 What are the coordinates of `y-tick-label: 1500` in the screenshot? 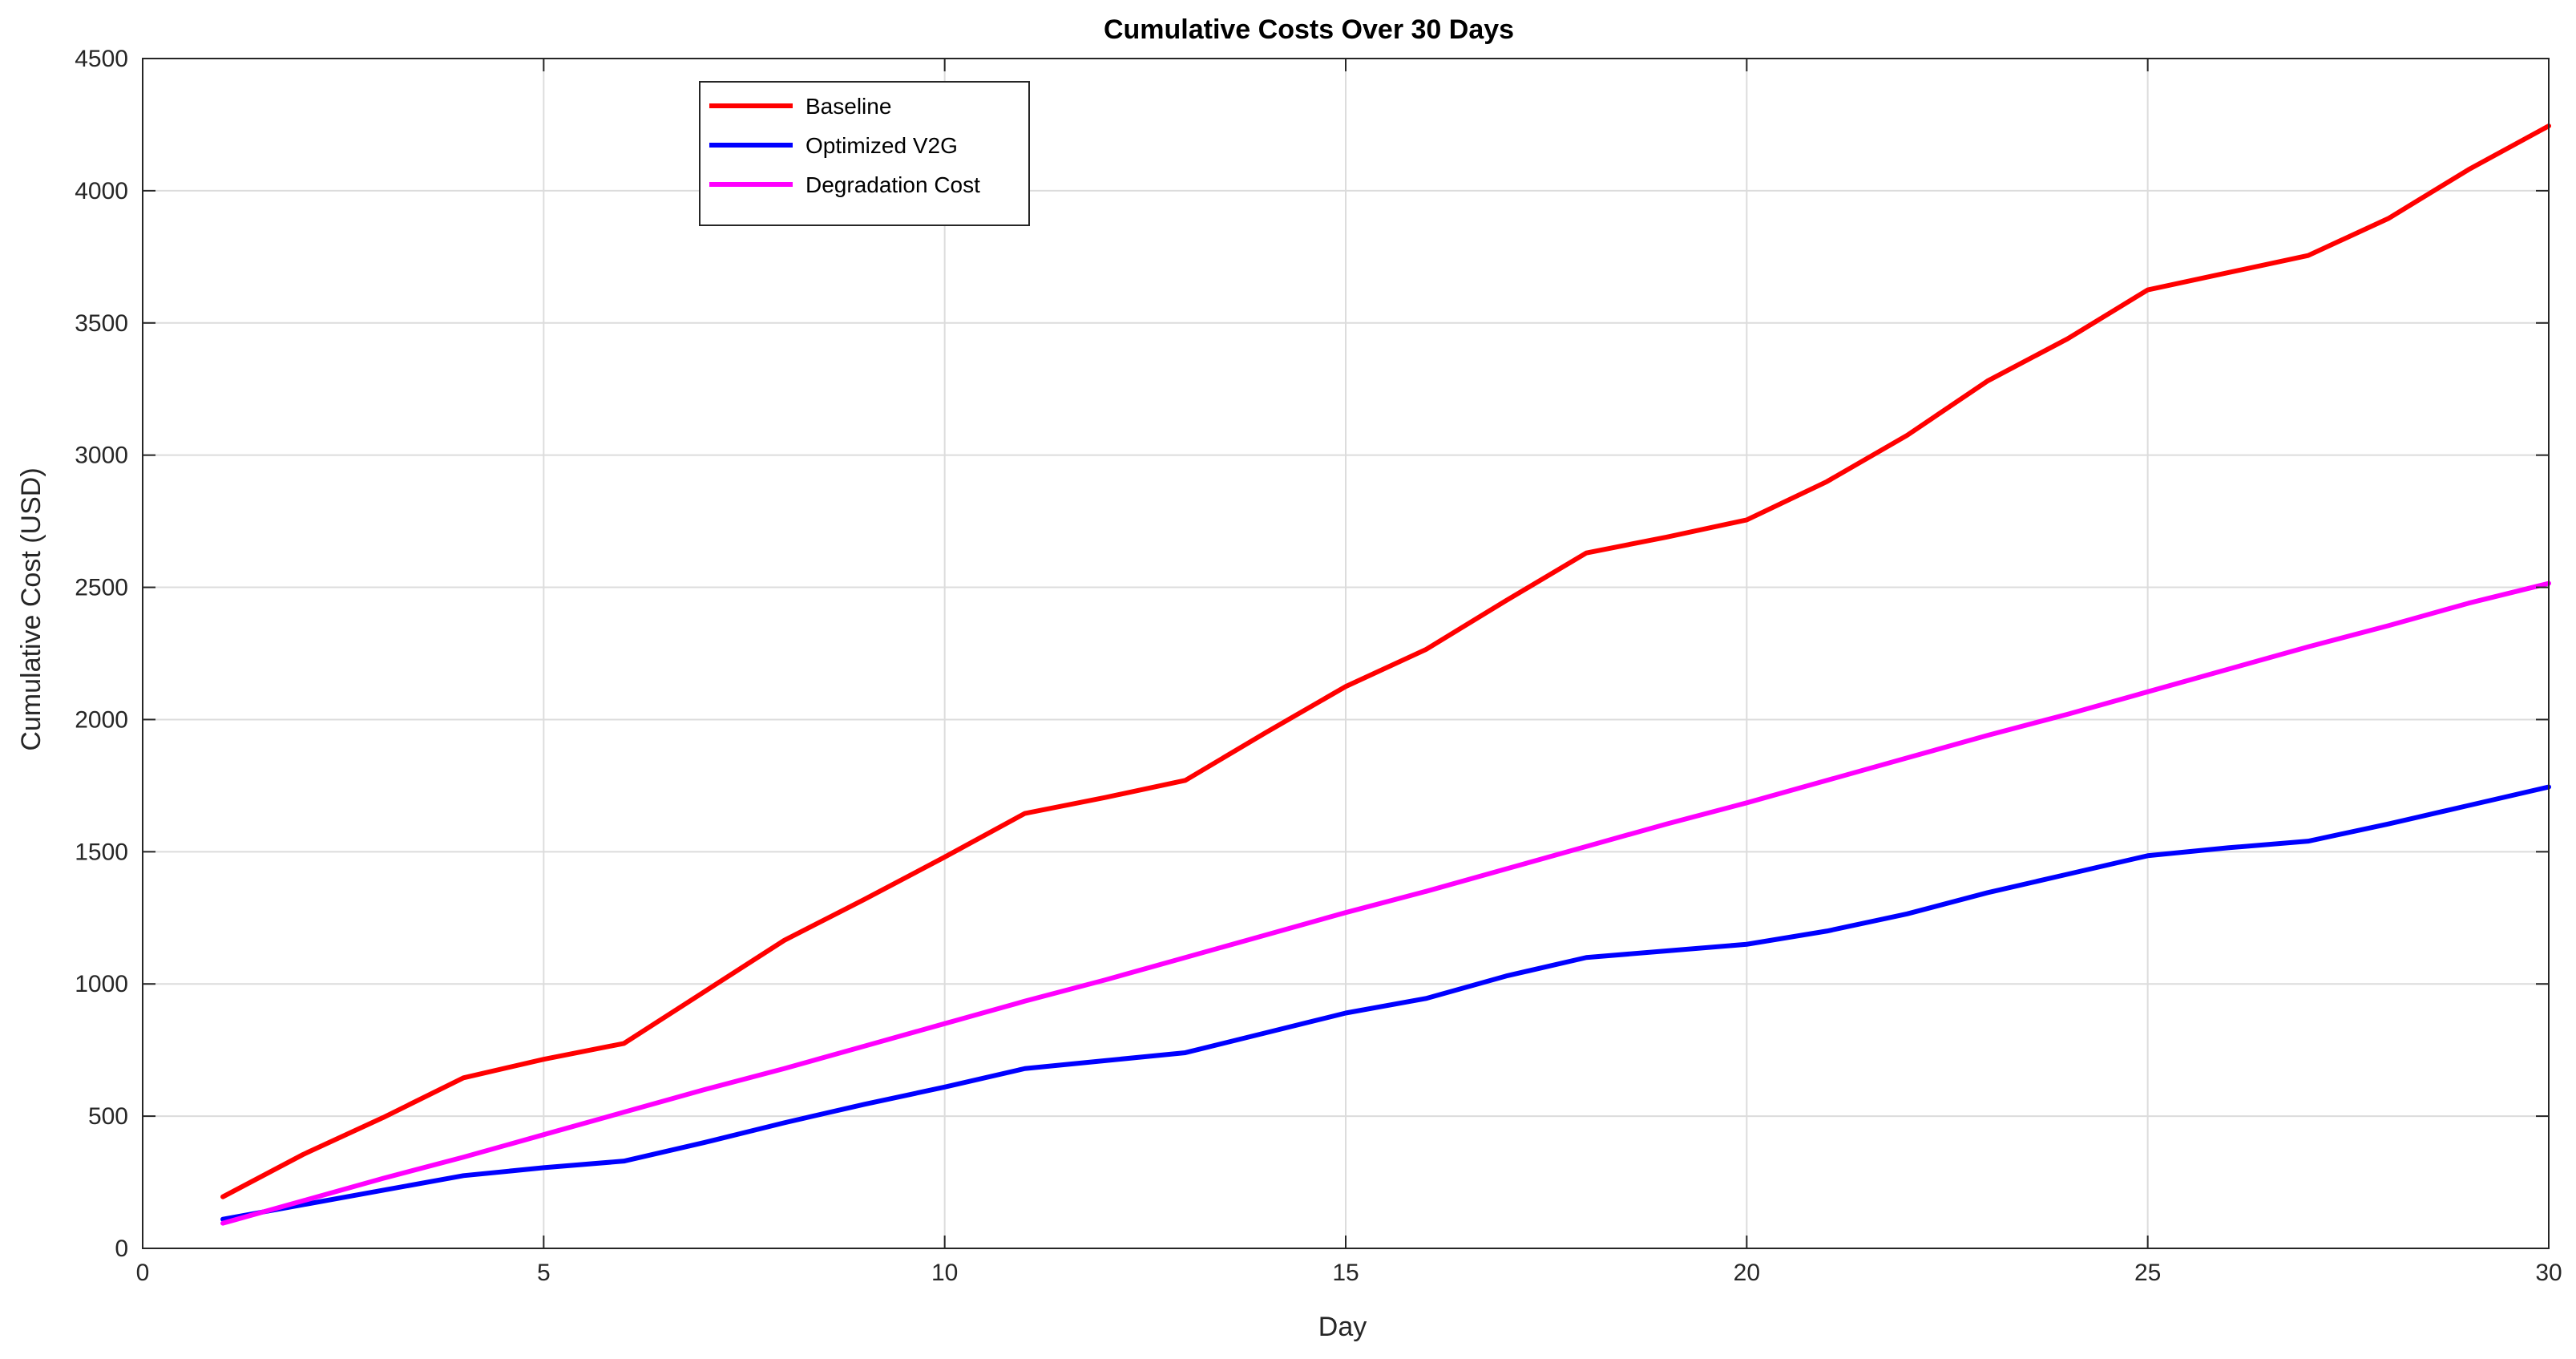 It's located at (102, 852).